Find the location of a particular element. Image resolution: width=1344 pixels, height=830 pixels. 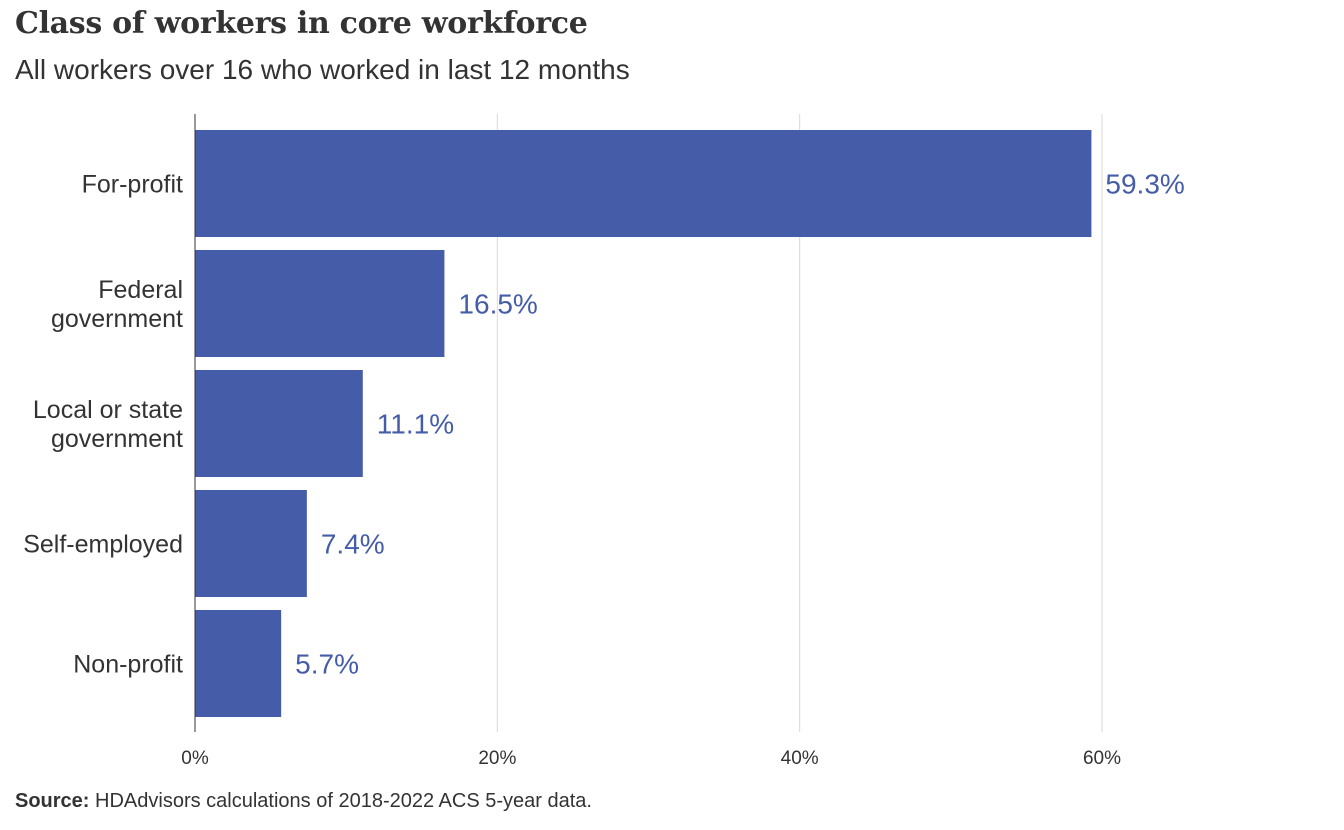

category-label: Self-employed is located at coordinates (103, 545).